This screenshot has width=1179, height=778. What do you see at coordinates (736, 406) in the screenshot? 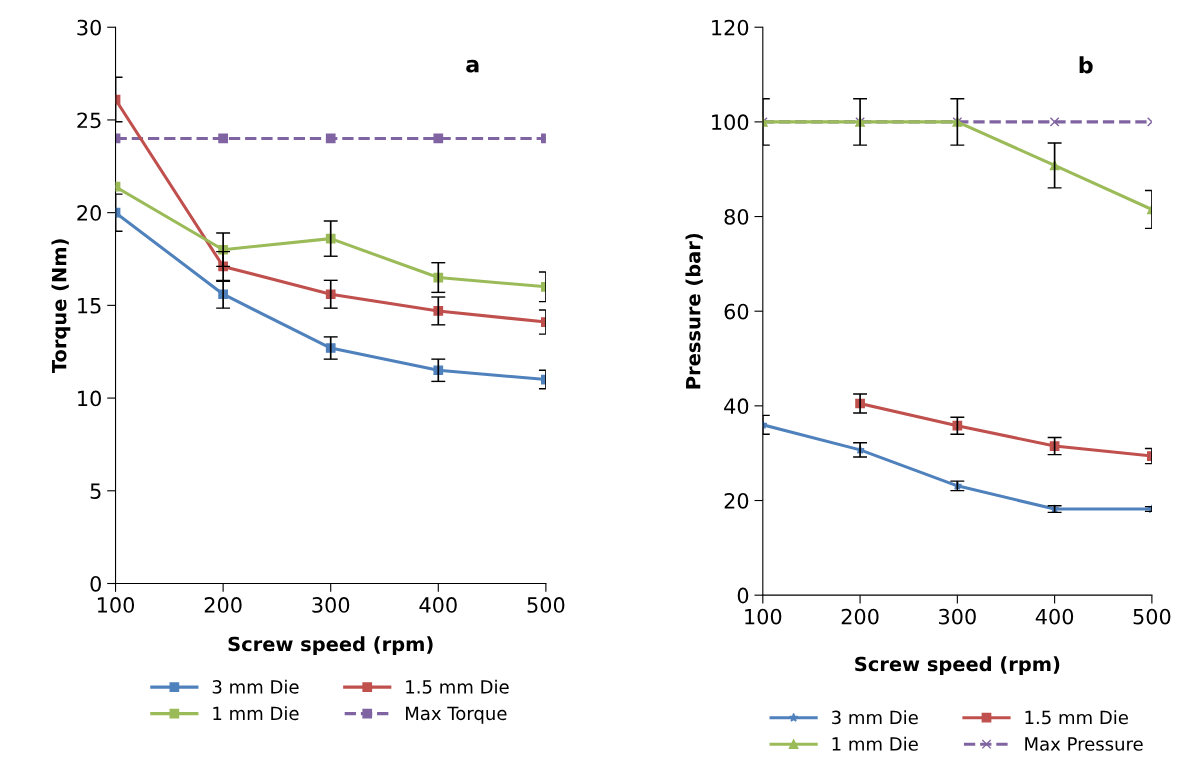
I see `y-tick-label: 40` at bounding box center [736, 406].